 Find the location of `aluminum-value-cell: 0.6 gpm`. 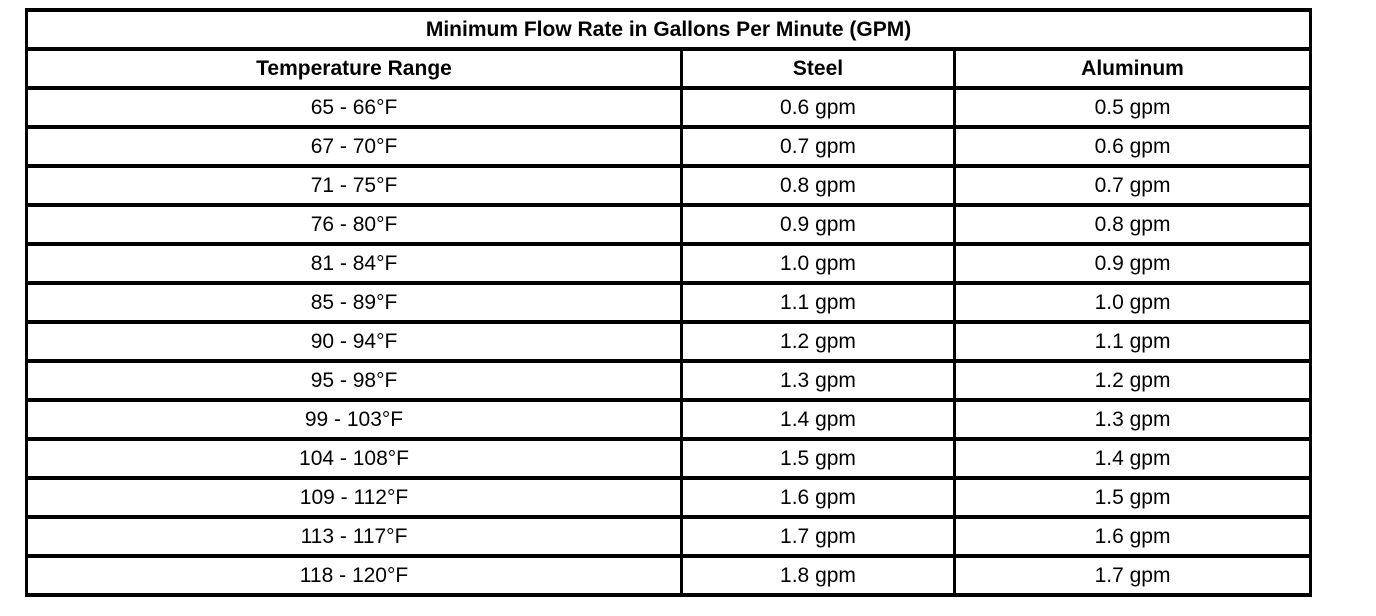

aluminum-value-cell: 0.6 gpm is located at coordinates (1132, 146).